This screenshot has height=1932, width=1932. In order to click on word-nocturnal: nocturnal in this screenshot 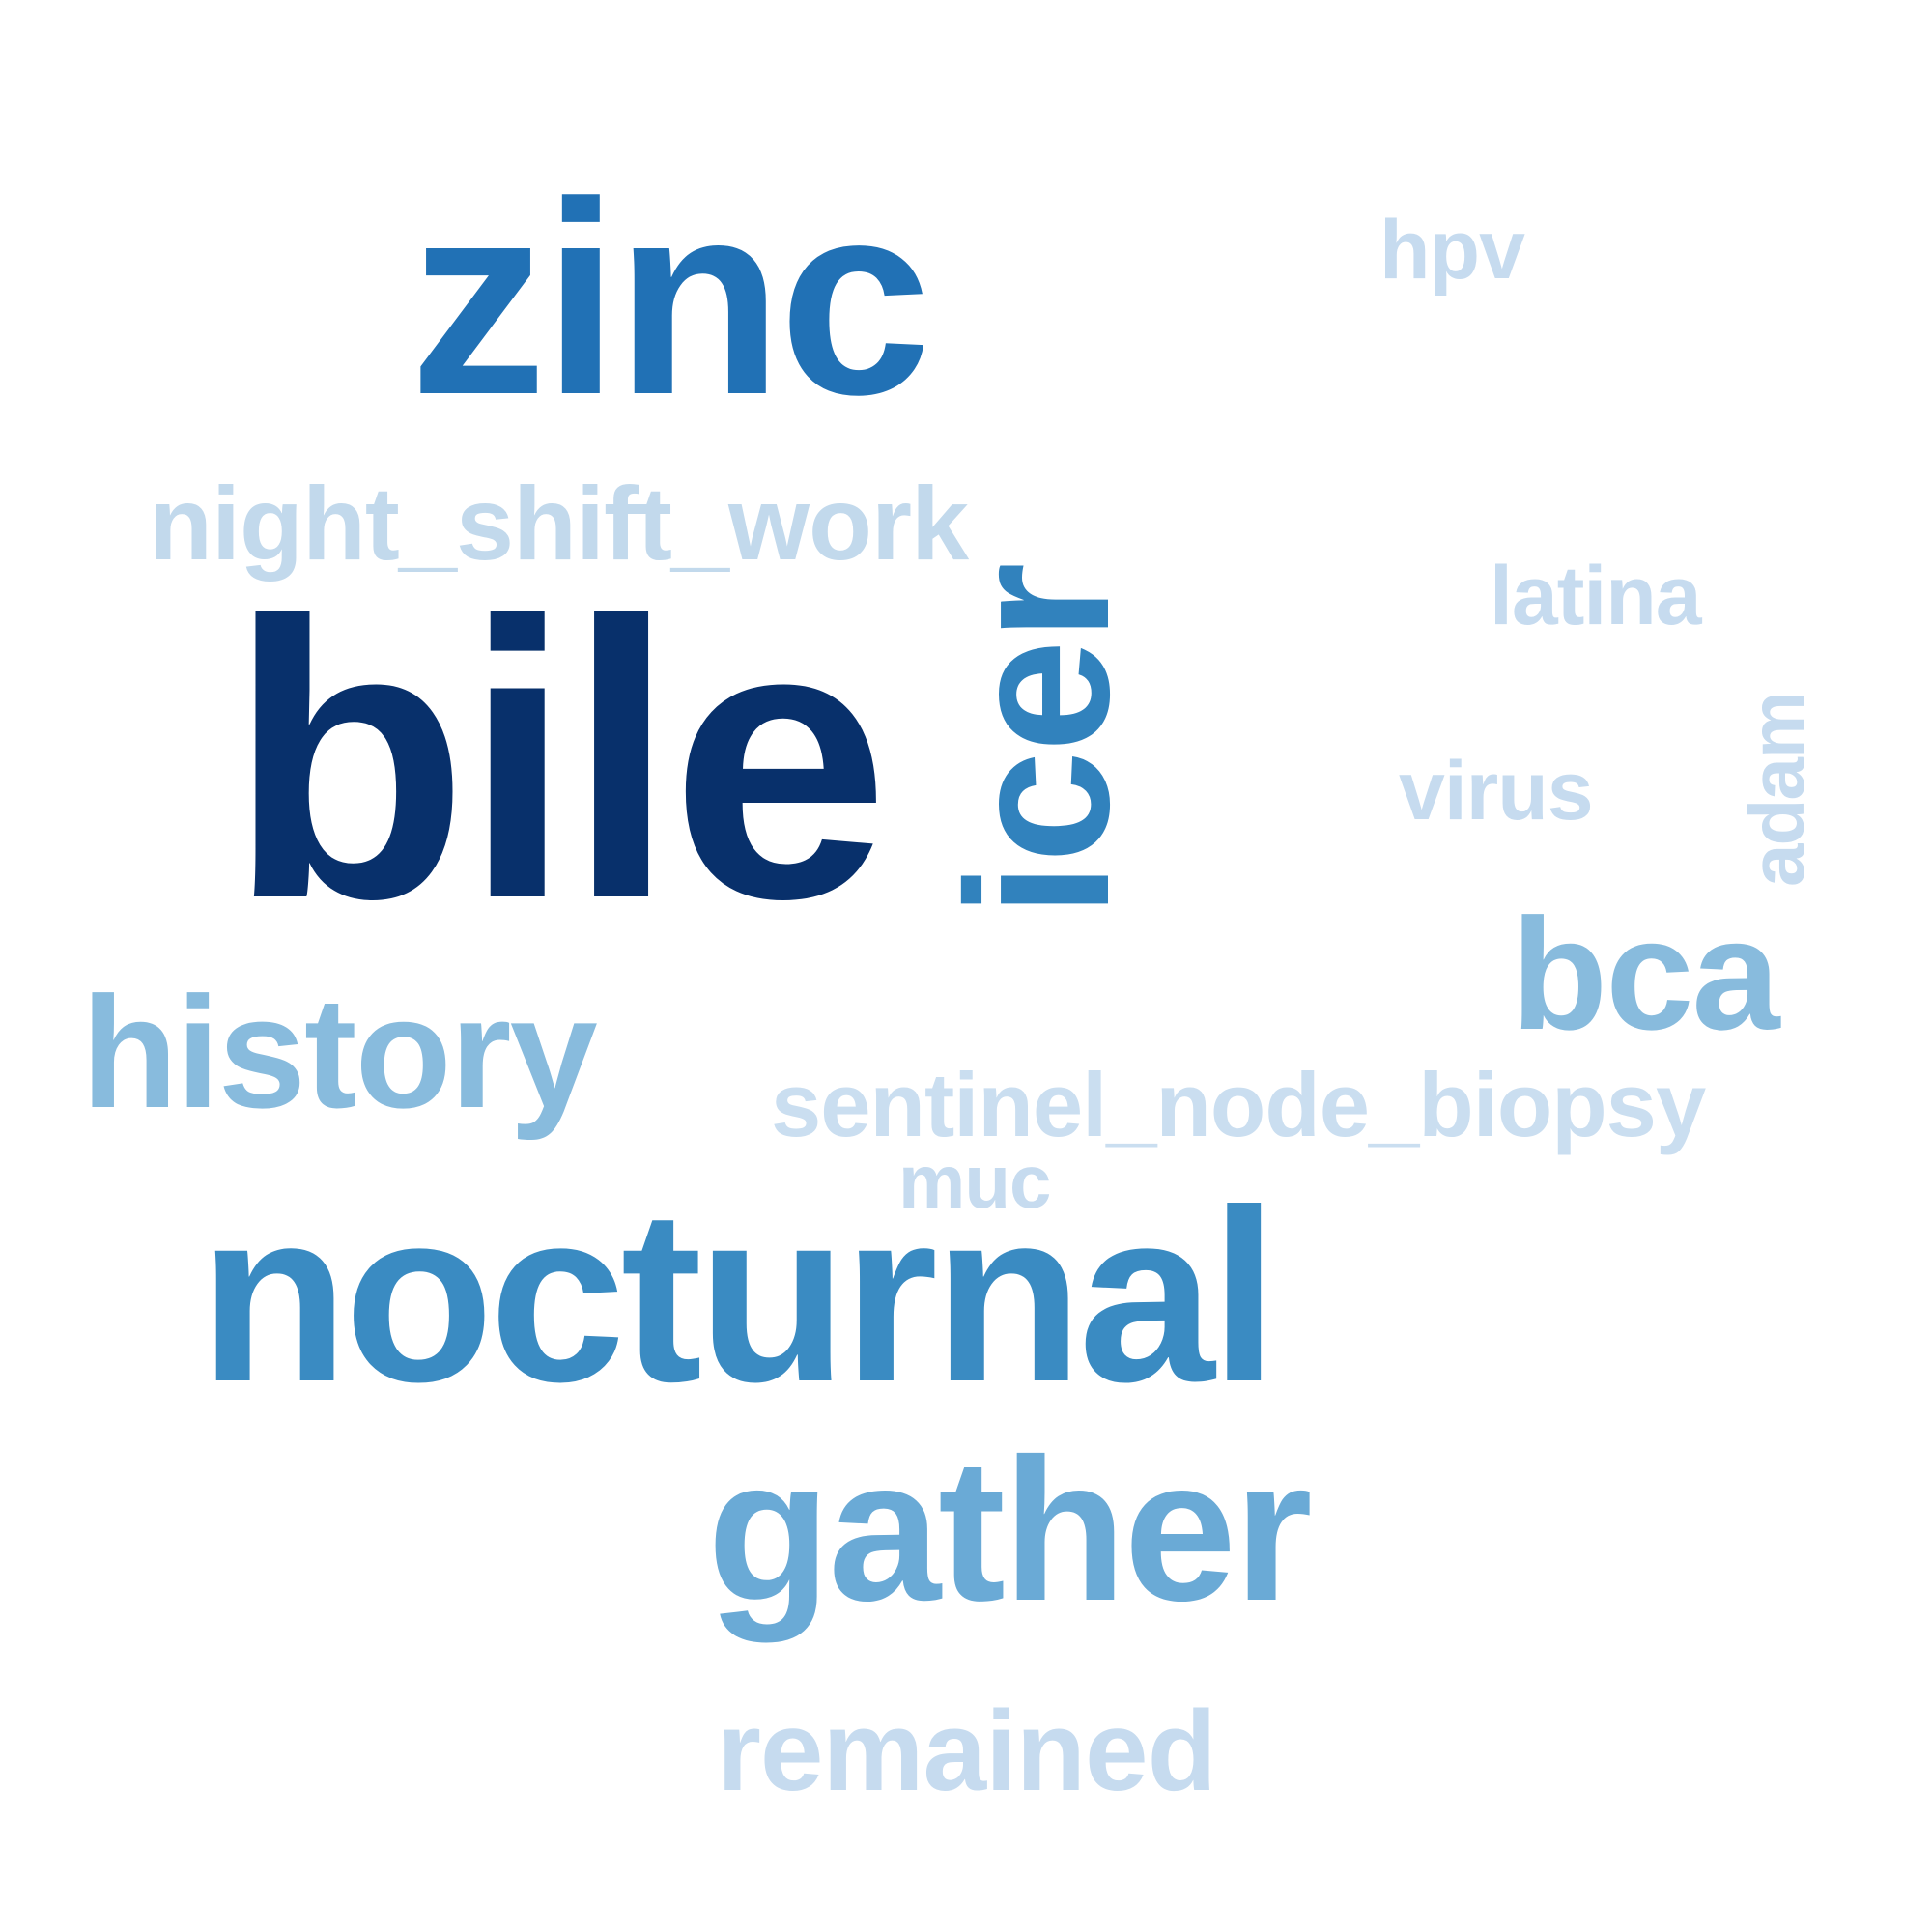, I will do `click(738, 1295)`.